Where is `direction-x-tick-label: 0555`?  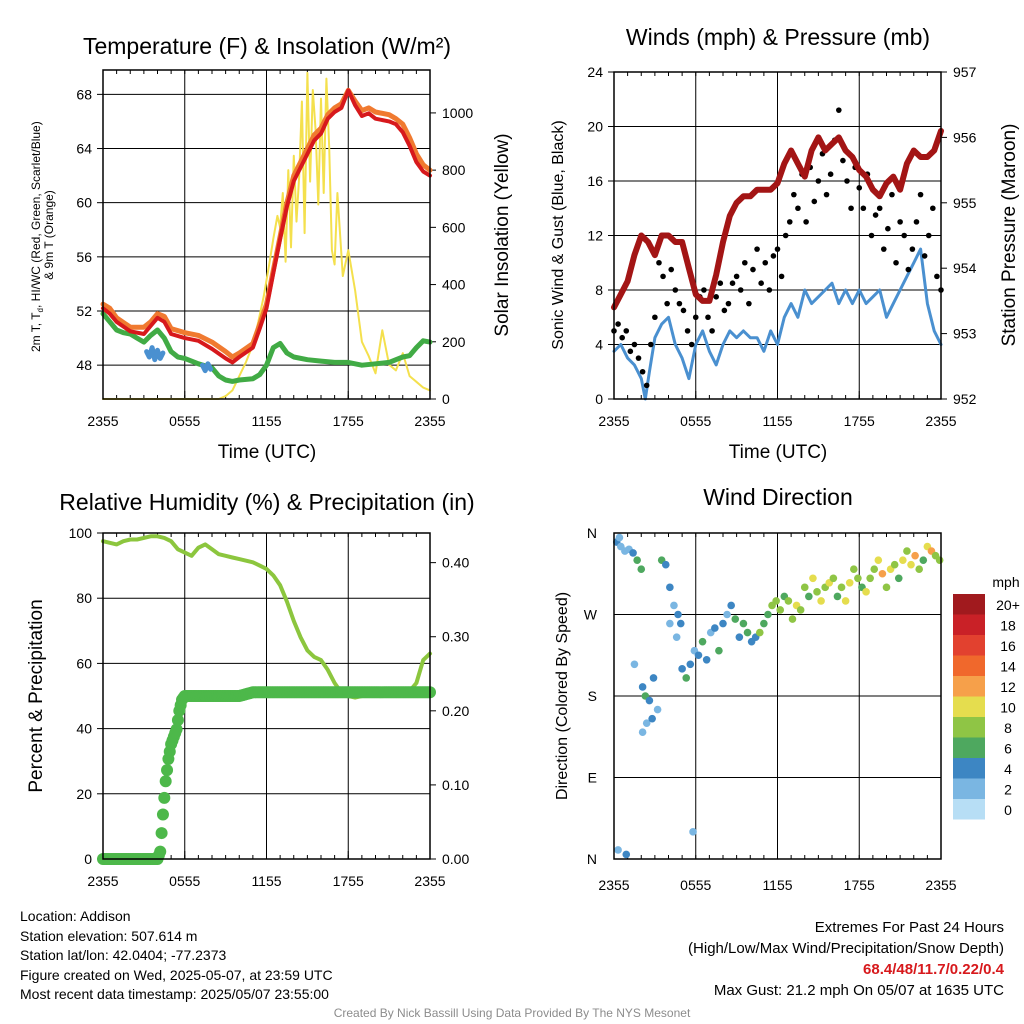
direction-x-tick-label: 0555 is located at coordinates (695, 885).